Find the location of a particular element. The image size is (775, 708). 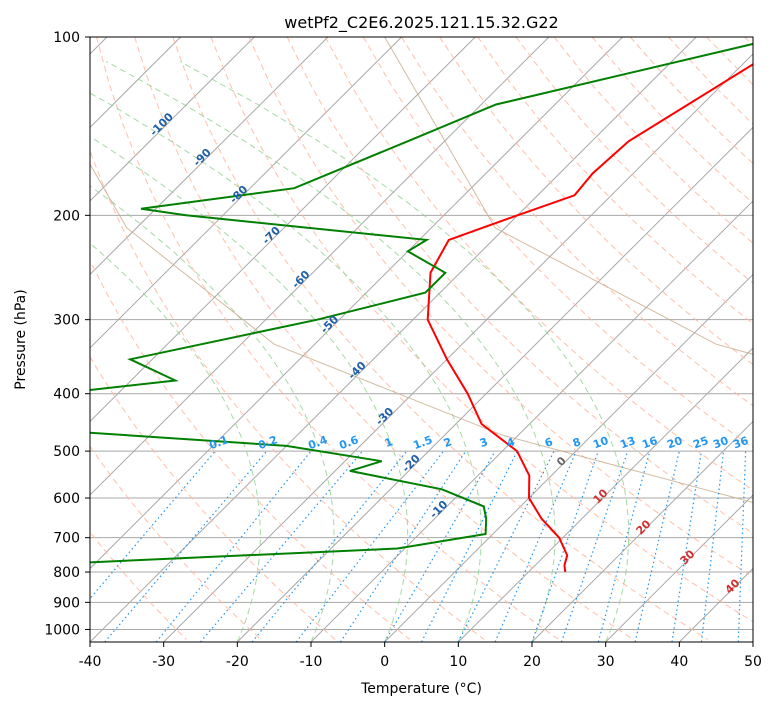

mixing-ratio-label: 1 is located at coordinates (389, 442).